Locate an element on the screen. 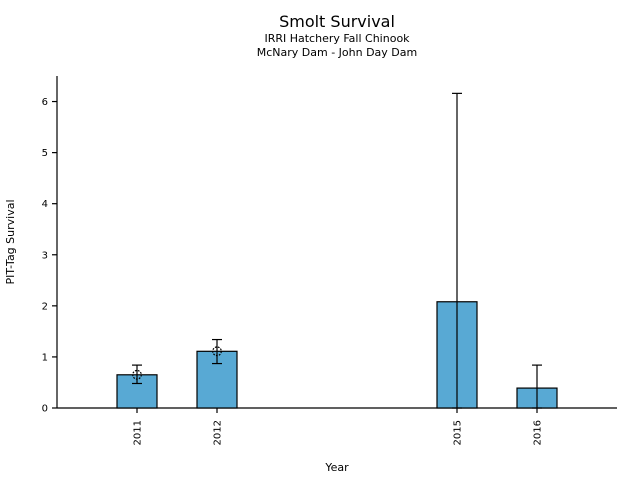 The width and height of the screenshot is (640, 480). y-tick-label-5: 5 is located at coordinates (45, 153).